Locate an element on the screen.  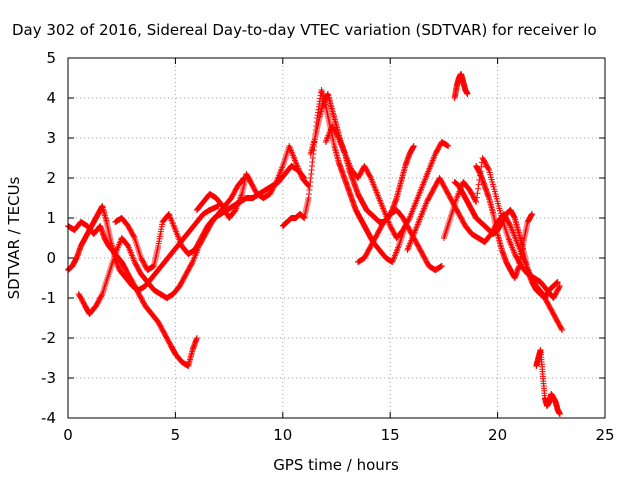
x-axis-label: GPS time / hours is located at coordinates (336, 465).